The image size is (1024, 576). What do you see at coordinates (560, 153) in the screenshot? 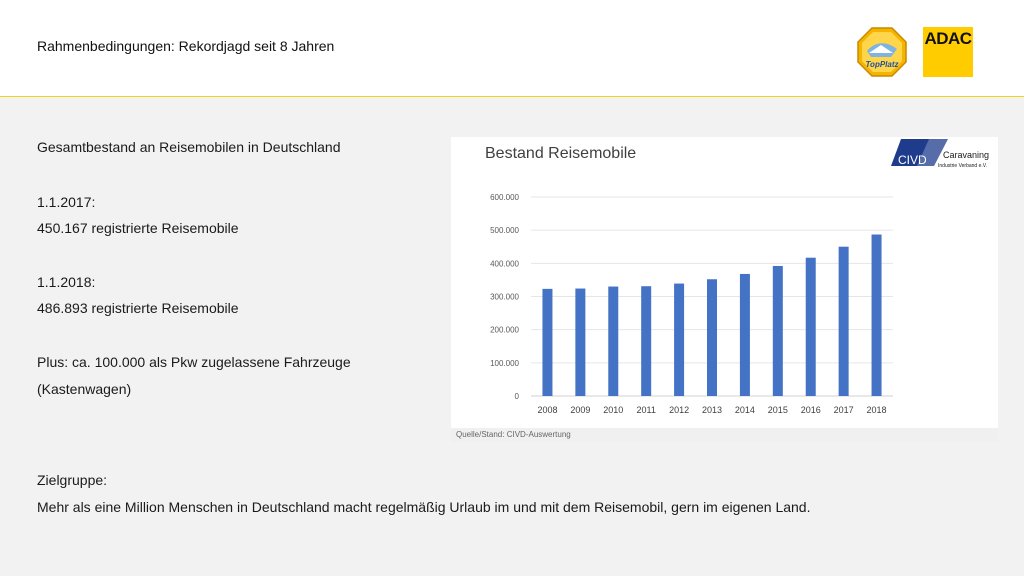
I see `chart-title: Bestand Reisemobile` at bounding box center [560, 153].